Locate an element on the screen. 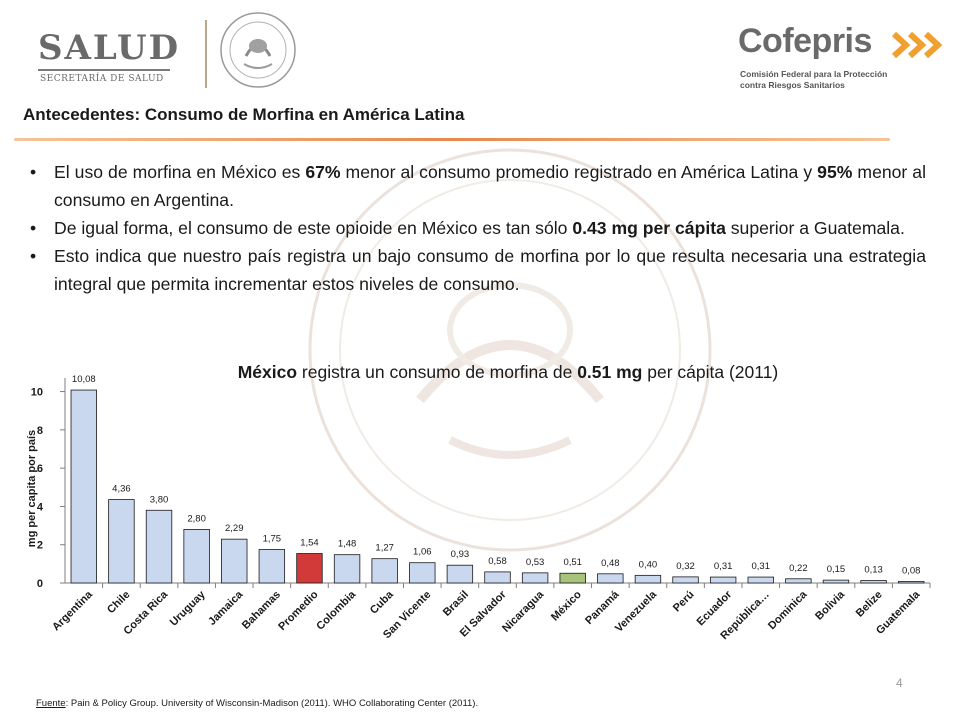 The image size is (960, 720). bar-value-label: 1,48 is located at coordinates (347, 544).